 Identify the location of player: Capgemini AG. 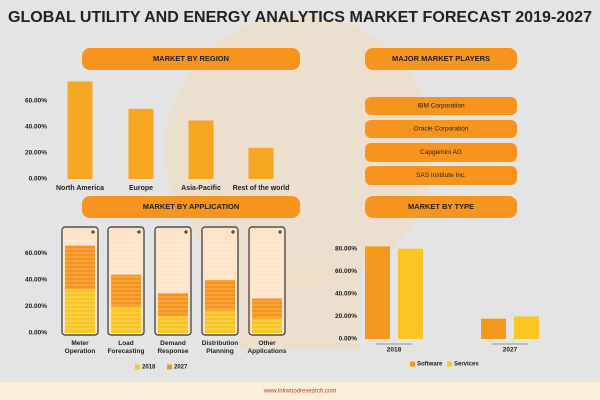
(441, 152).